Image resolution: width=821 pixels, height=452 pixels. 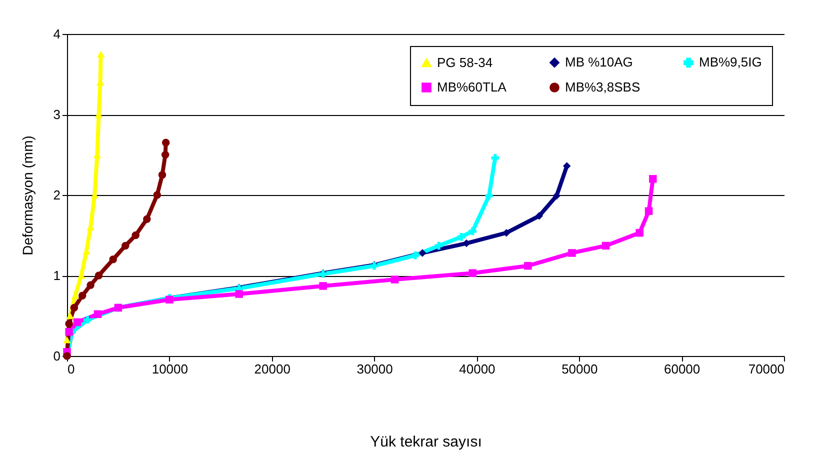 I want to click on legend-label: MB %10AG, so click(x=599, y=62).